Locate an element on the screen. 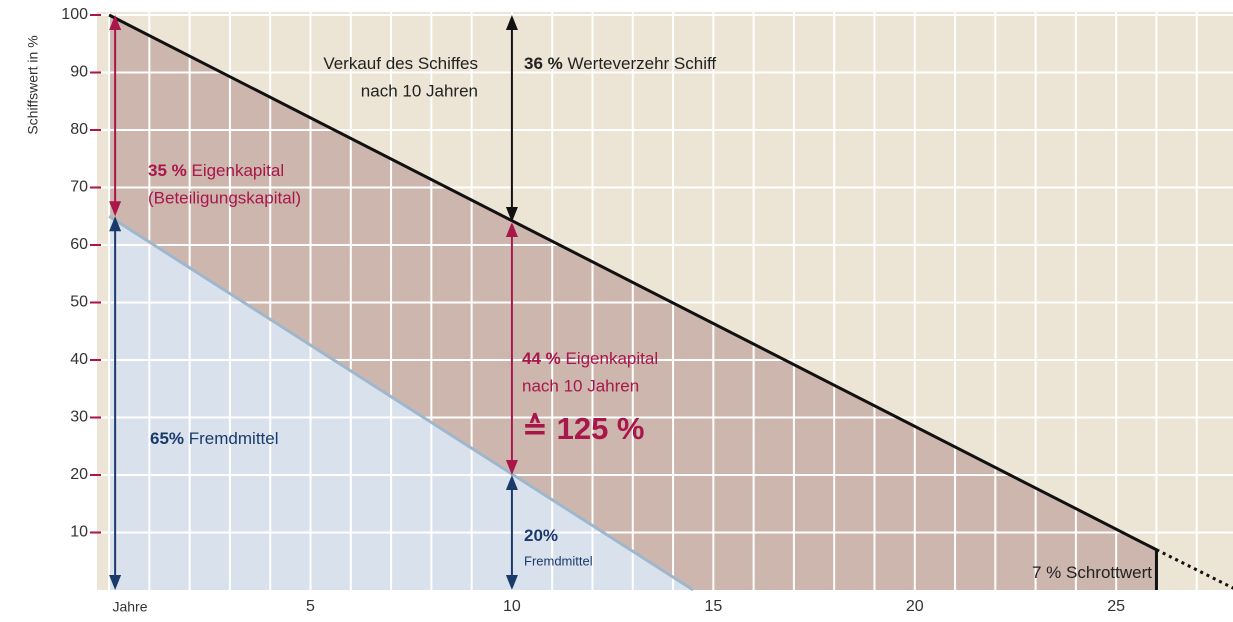 The image size is (1233, 622). annotation-text: 7 % Schrottwert is located at coordinates (1092, 572).